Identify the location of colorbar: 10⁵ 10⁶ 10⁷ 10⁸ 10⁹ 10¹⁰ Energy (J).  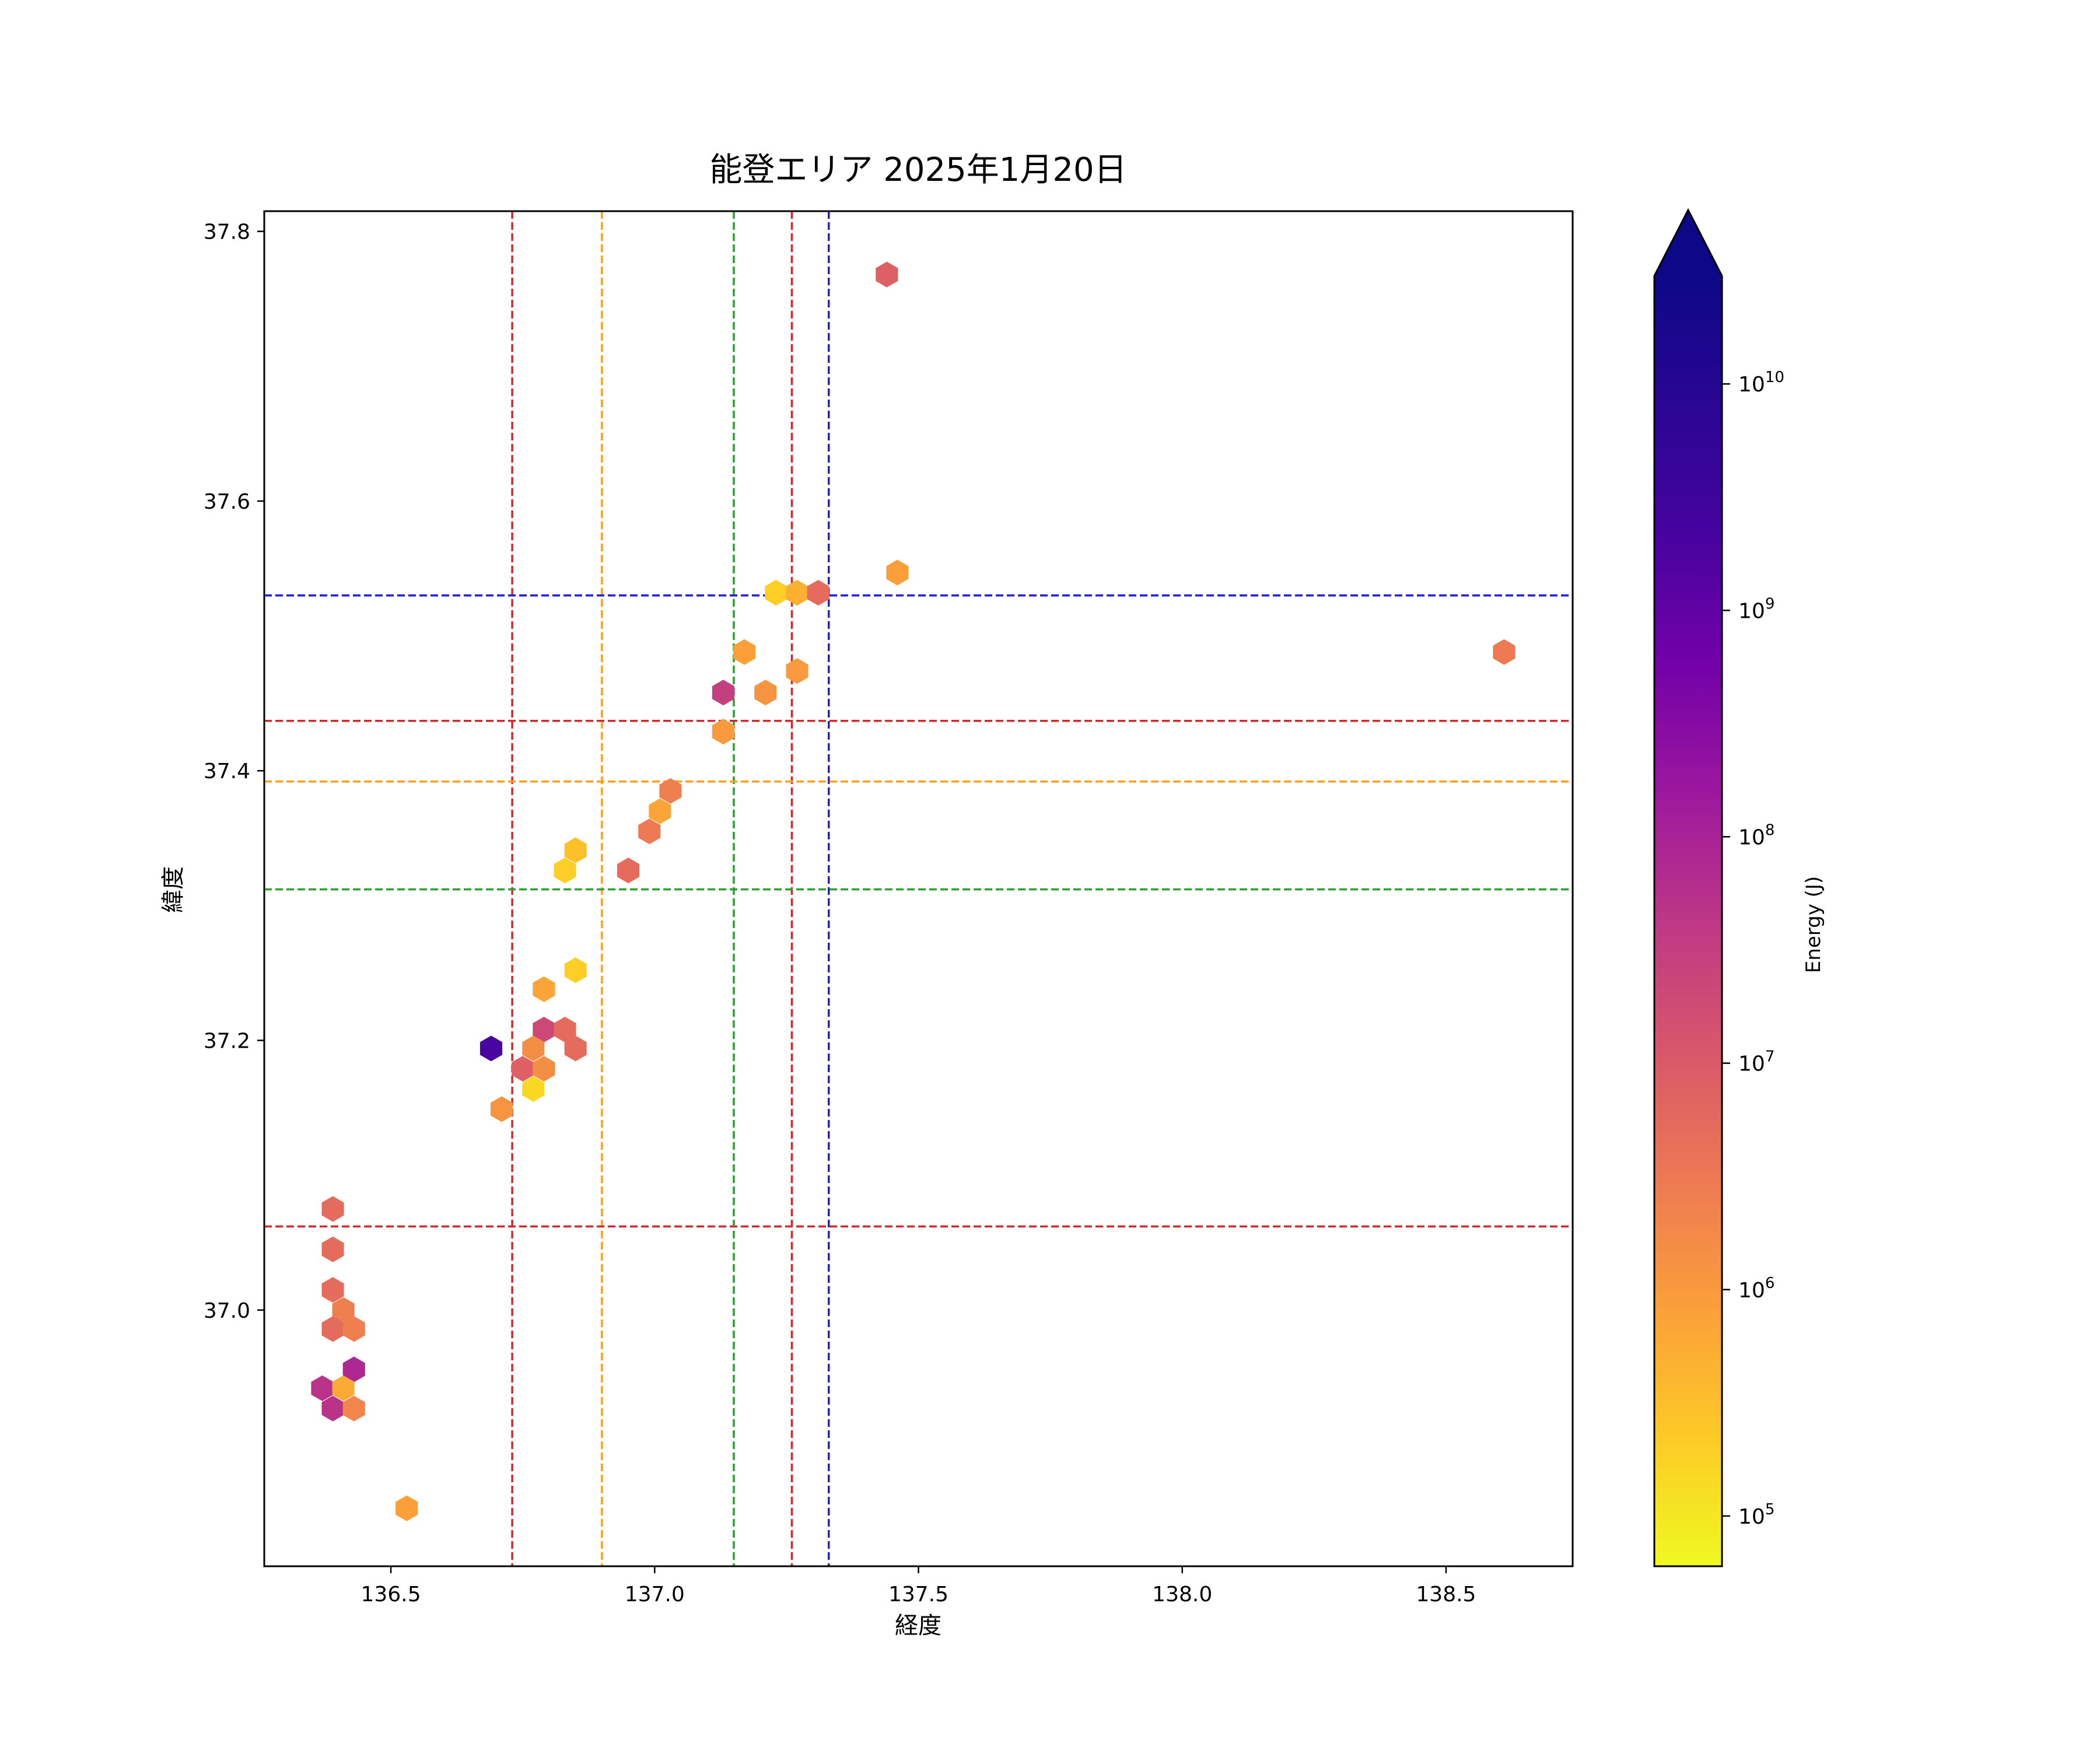
(1739, 887).